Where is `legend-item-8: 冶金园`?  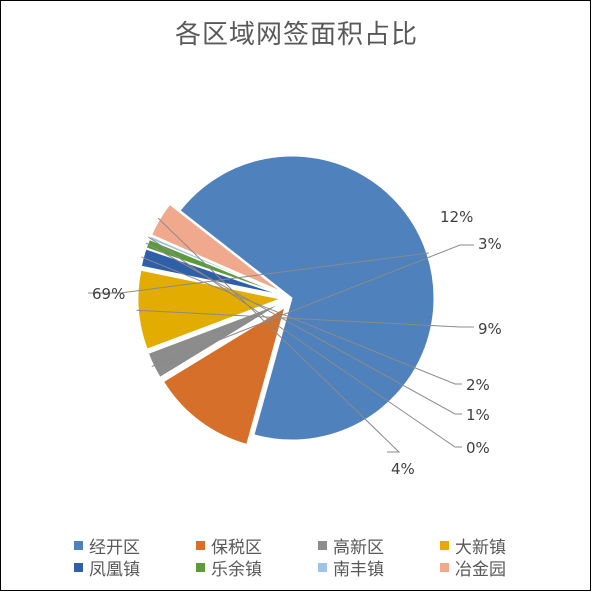 legend-item-8: 冶金园 is located at coordinates (501, 568).